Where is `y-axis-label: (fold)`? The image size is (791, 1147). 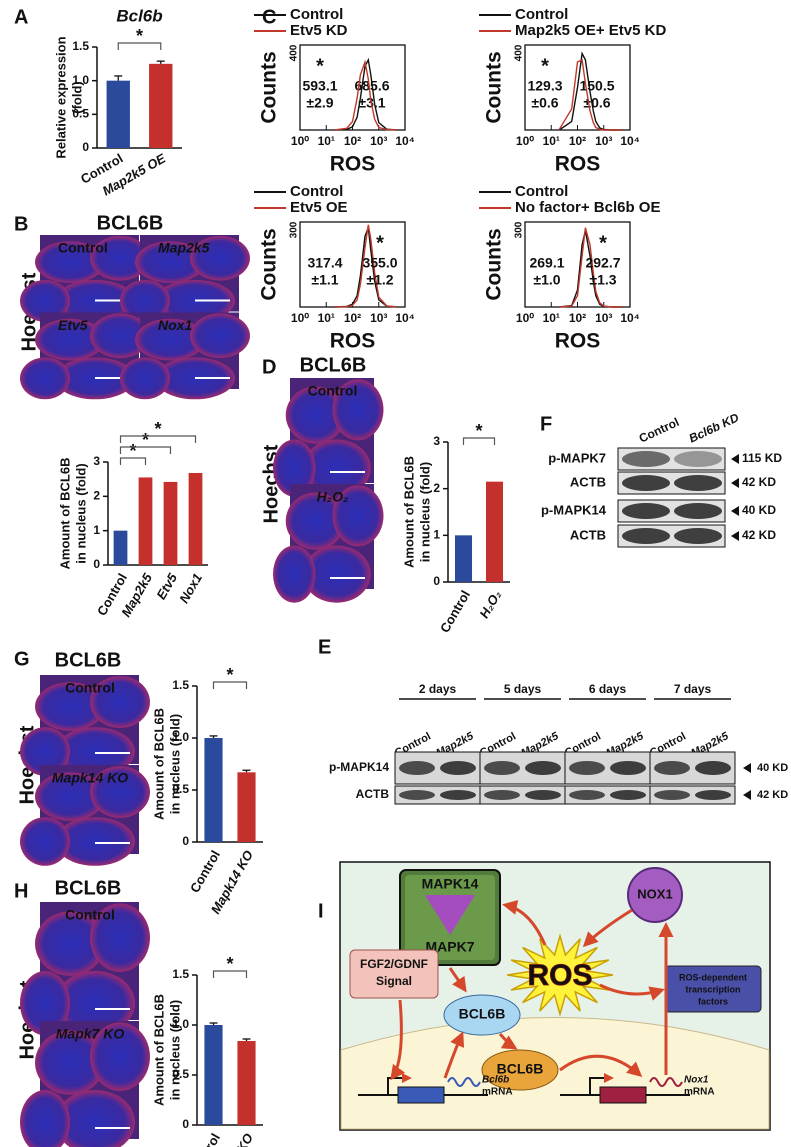 y-axis-label: (fold) is located at coordinates (76, 97).